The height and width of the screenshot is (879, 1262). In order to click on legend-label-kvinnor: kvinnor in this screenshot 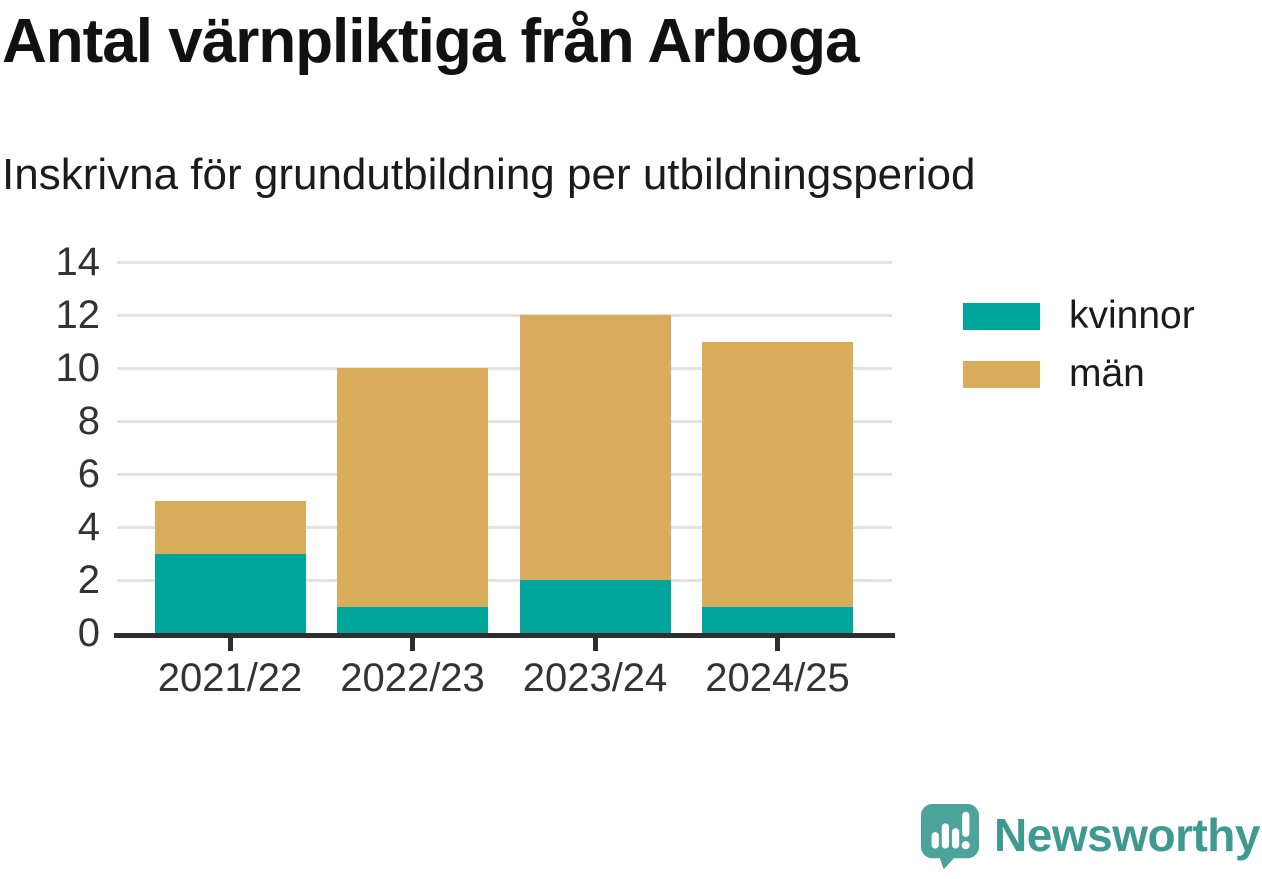, I will do `click(1132, 315)`.